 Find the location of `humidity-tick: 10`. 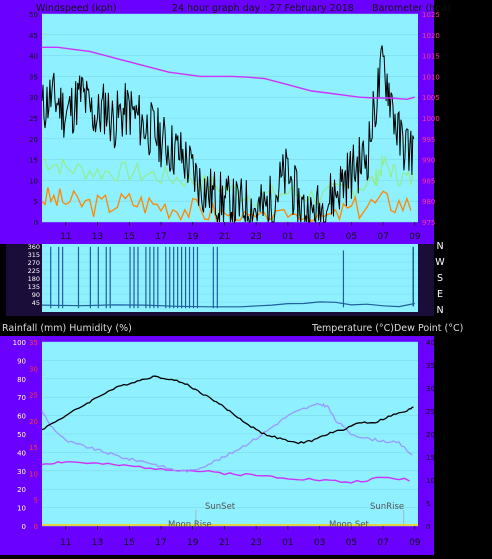

humidity-tick: 10 is located at coordinates (21, 509).